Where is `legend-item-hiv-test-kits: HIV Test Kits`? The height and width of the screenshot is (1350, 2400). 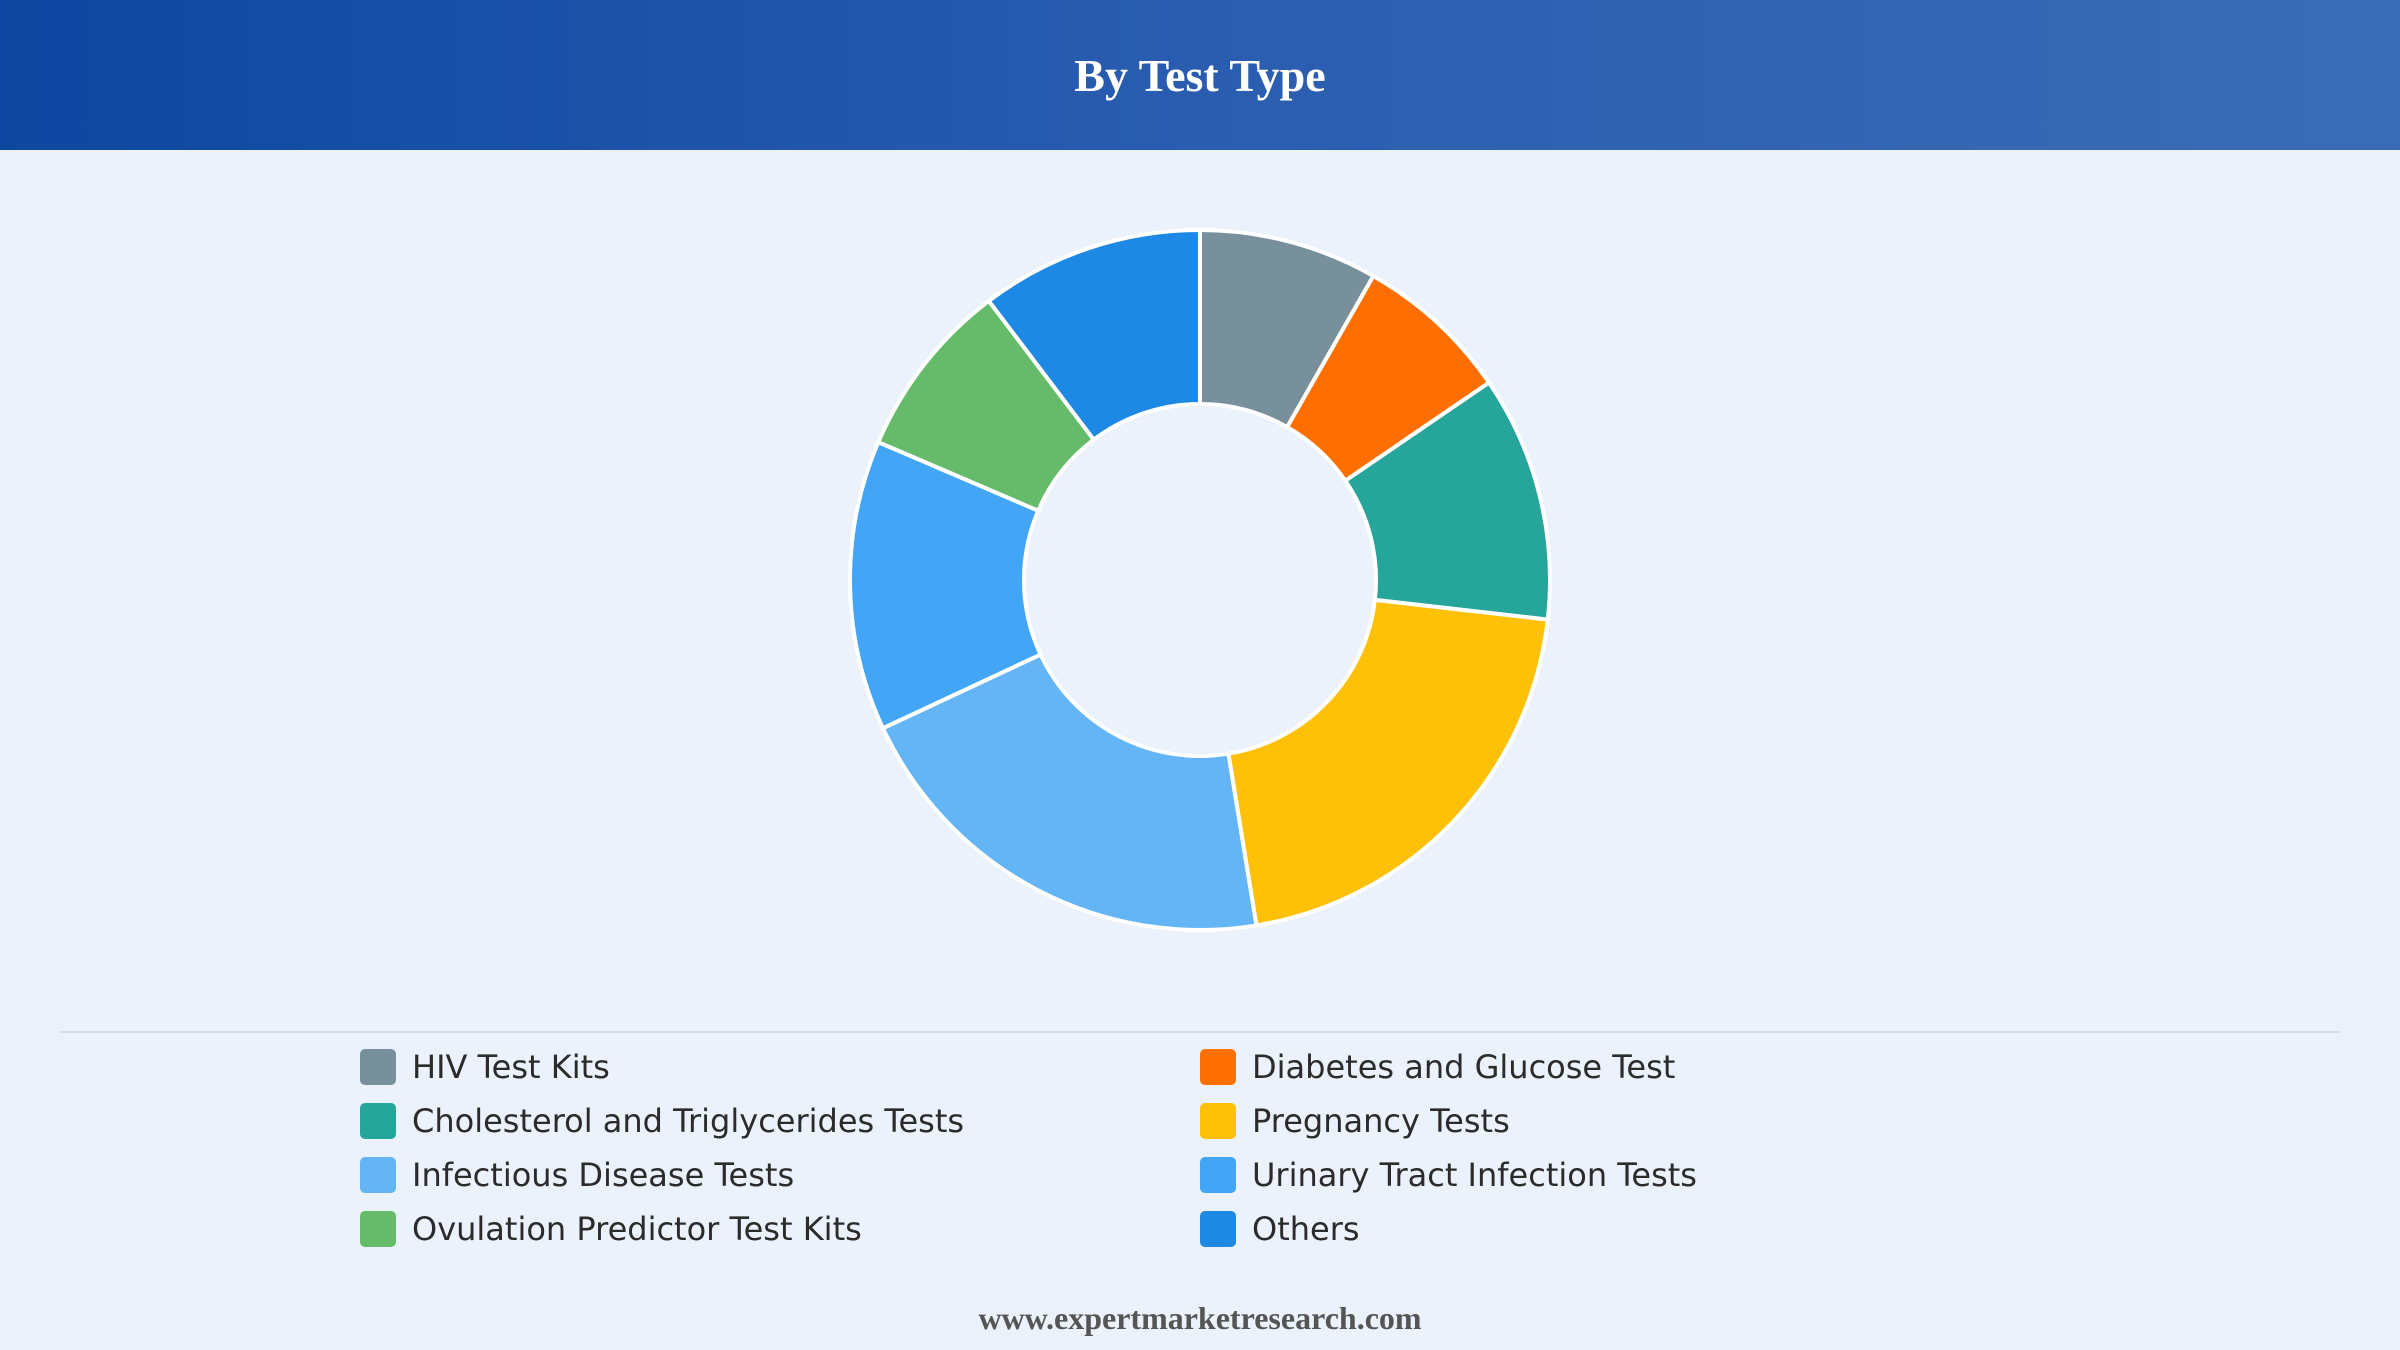 legend-item-hiv-test-kits: HIV Test Kits is located at coordinates (485, 1067).